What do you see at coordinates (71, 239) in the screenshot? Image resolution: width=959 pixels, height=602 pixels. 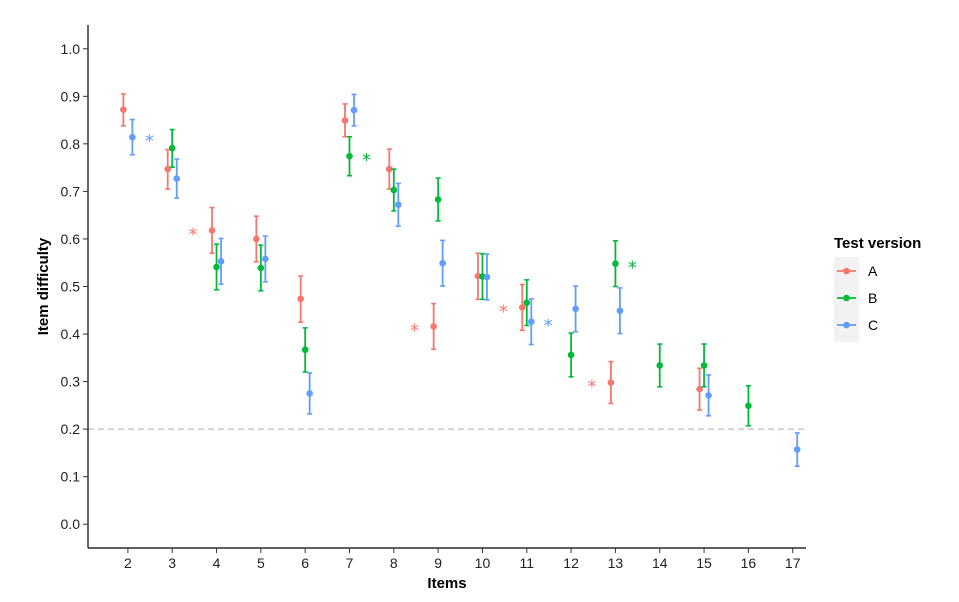 I see `y-tick-label: 0.6` at bounding box center [71, 239].